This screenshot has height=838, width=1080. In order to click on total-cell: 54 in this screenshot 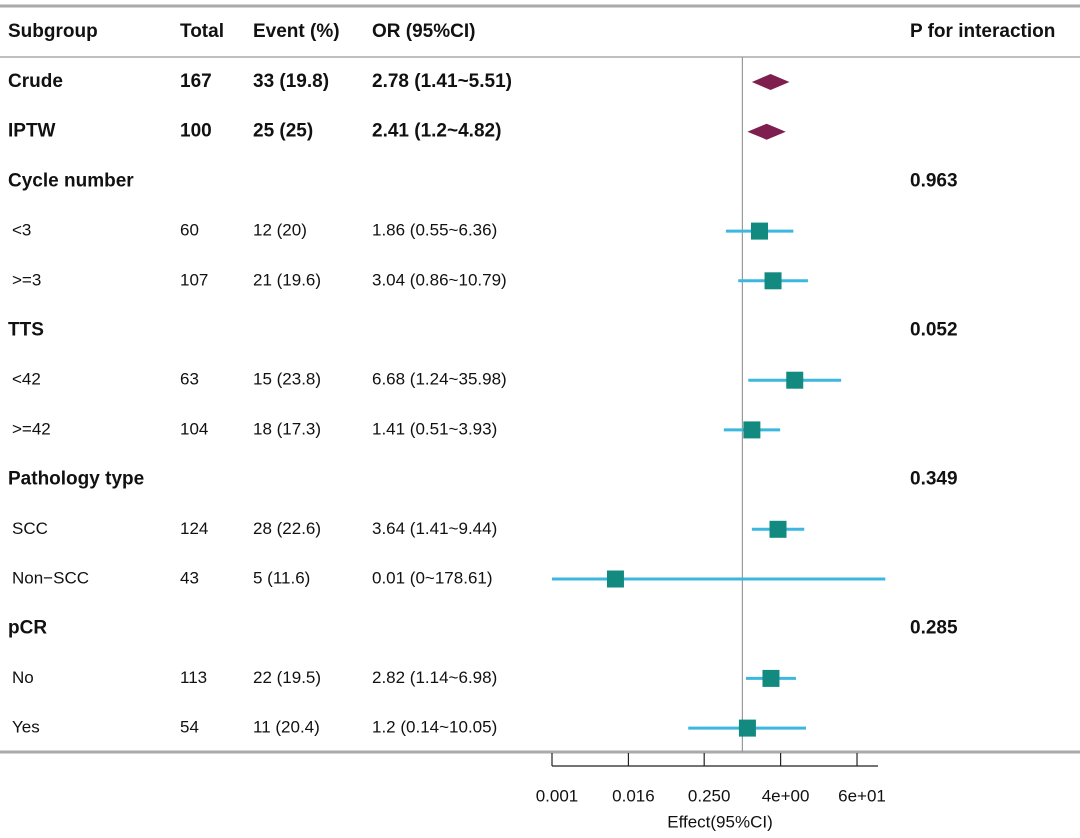, I will do `click(189, 727)`.